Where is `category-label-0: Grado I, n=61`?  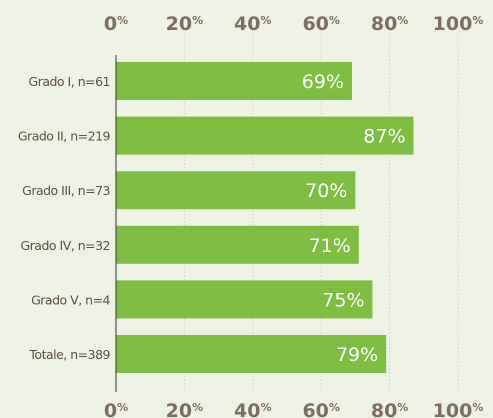 category-label-0: Grado I, n=61 is located at coordinates (69, 81).